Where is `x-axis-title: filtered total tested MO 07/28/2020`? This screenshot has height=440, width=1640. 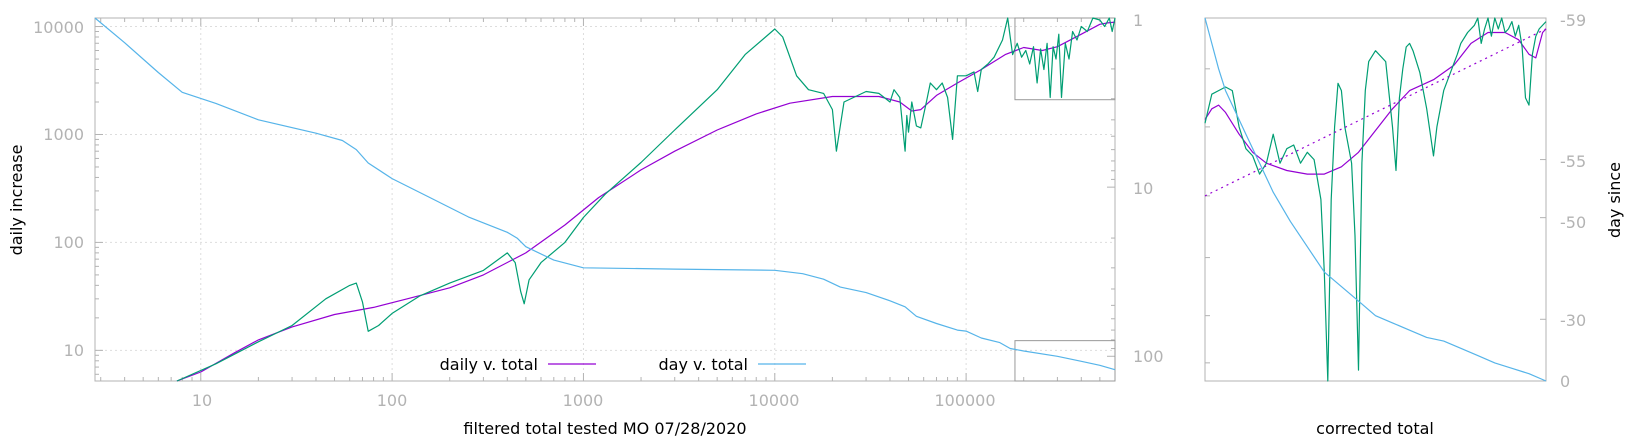 x-axis-title: filtered total tested MO 07/28/2020 is located at coordinates (604, 428).